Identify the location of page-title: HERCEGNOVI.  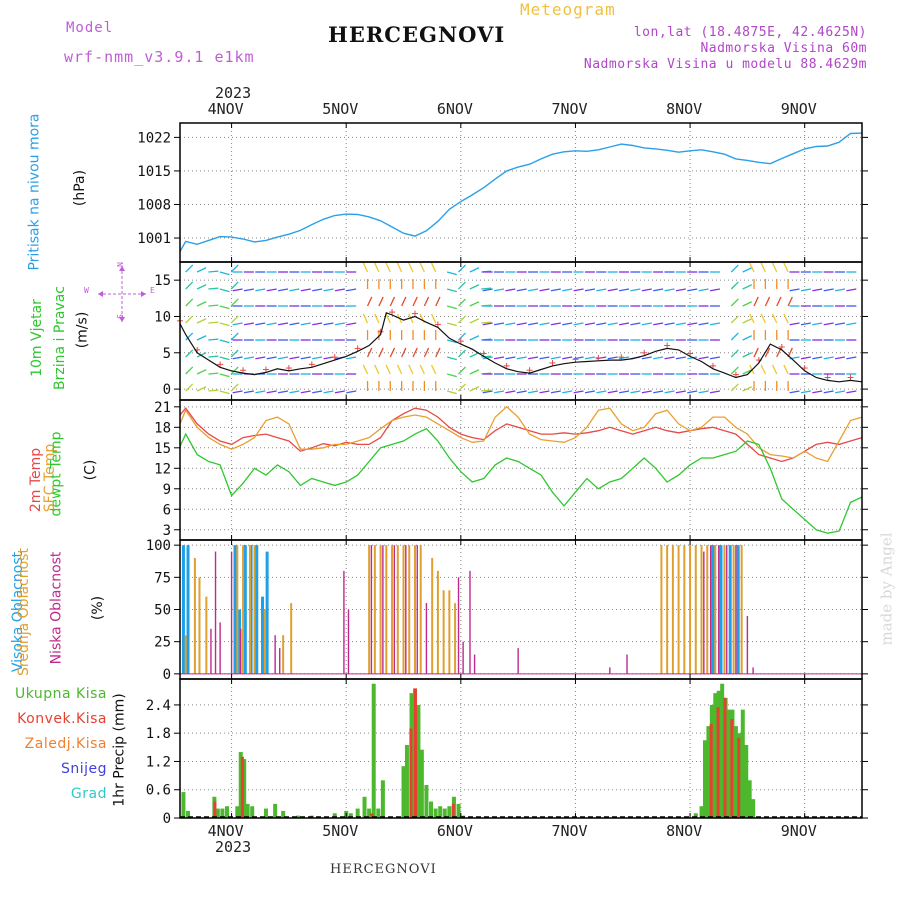
(417, 34).